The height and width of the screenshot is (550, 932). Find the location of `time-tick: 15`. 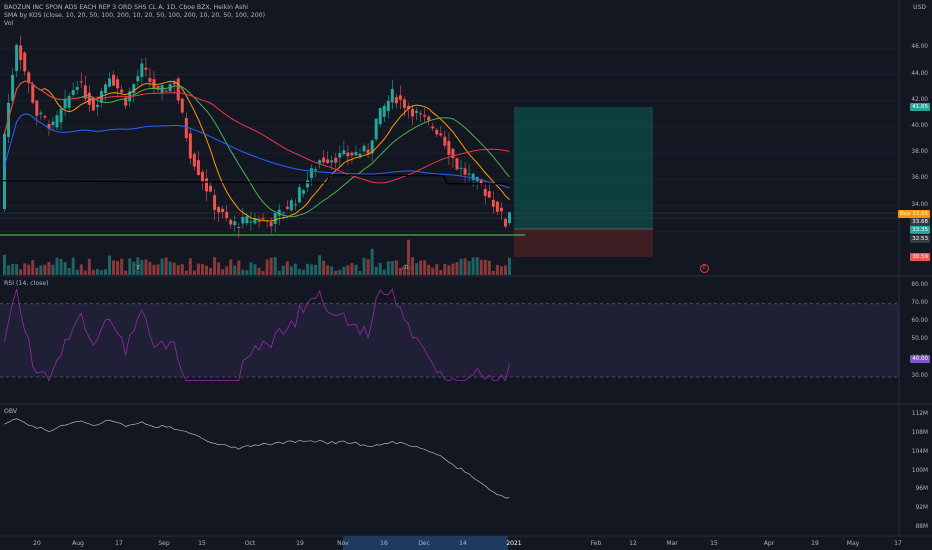

time-tick: 15 is located at coordinates (202, 543).